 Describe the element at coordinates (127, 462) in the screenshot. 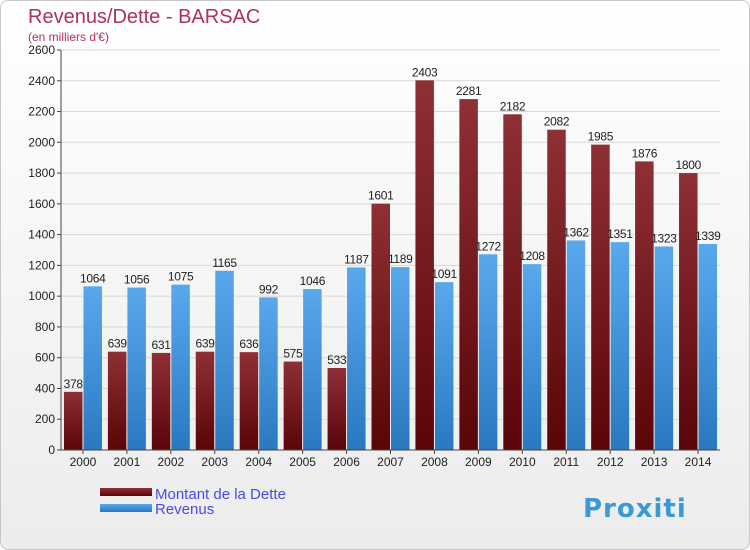

I see `x-tick-label: 2001` at that location.